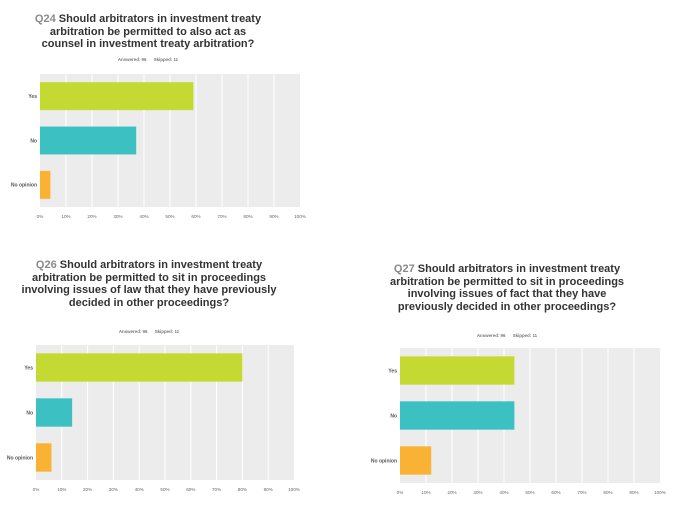 This screenshot has height=512, width=680. I want to click on q26-tick-label: 40%, so click(139, 489).